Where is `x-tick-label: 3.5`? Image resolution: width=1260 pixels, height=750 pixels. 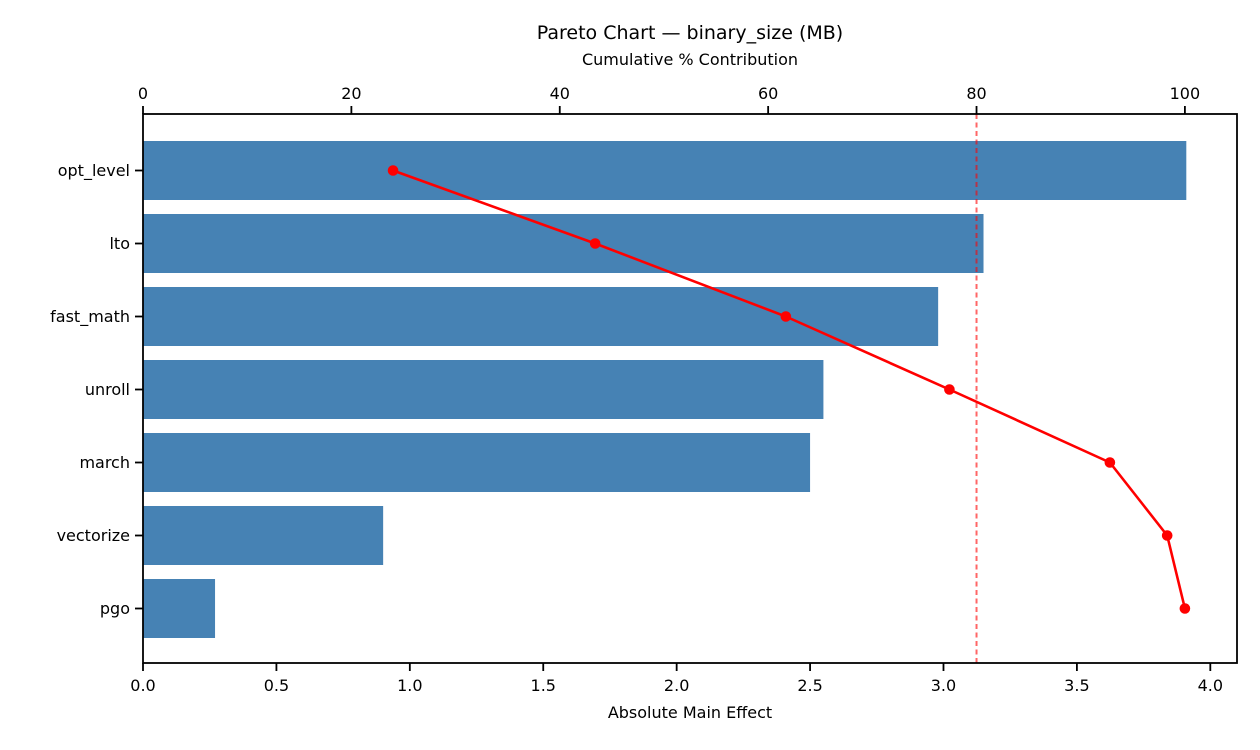
x-tick-label: 3.5 is located at coordinates (1076, 685).